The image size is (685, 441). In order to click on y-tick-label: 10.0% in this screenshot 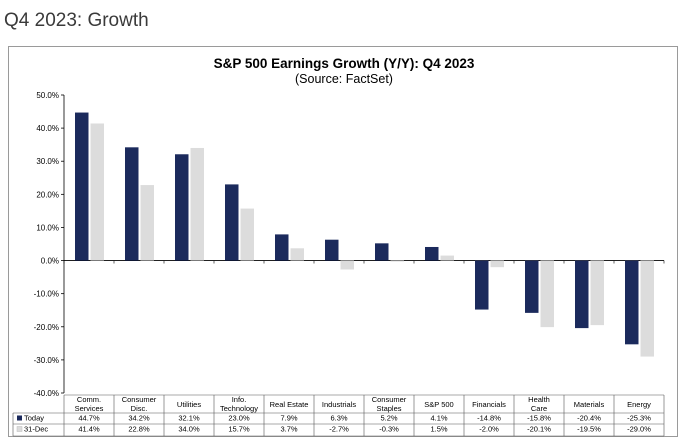, I will do `click(47, 227)`.